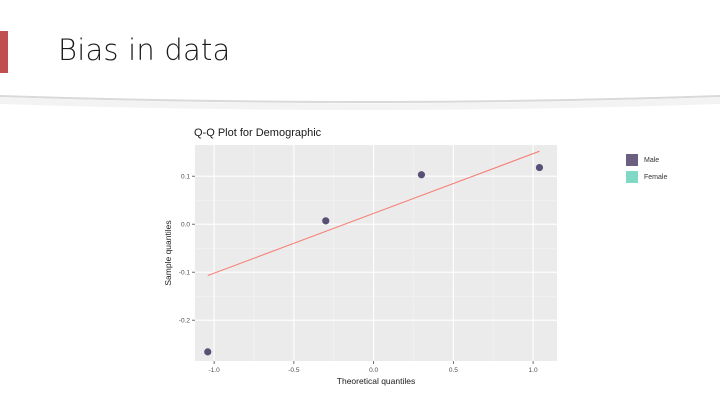 This screenshot has height=405, width=720. Describe the element at coordinates (294, 370) in the screenshot. I see `x-tick-label: -0.5` at that location.